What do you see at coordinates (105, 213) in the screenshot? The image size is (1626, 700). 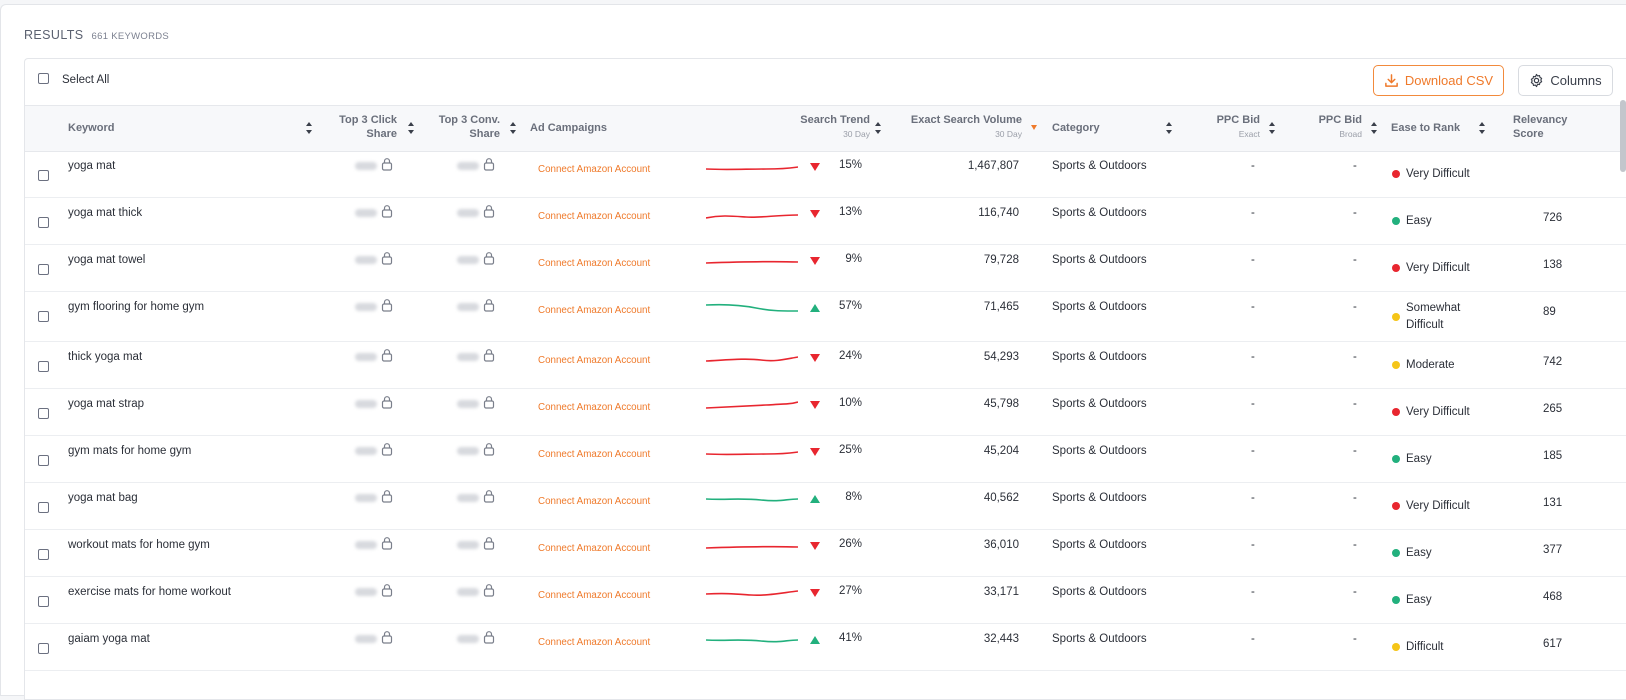 I see `keyword-cell: yoga mat thick` at bounding box center [105, 213].